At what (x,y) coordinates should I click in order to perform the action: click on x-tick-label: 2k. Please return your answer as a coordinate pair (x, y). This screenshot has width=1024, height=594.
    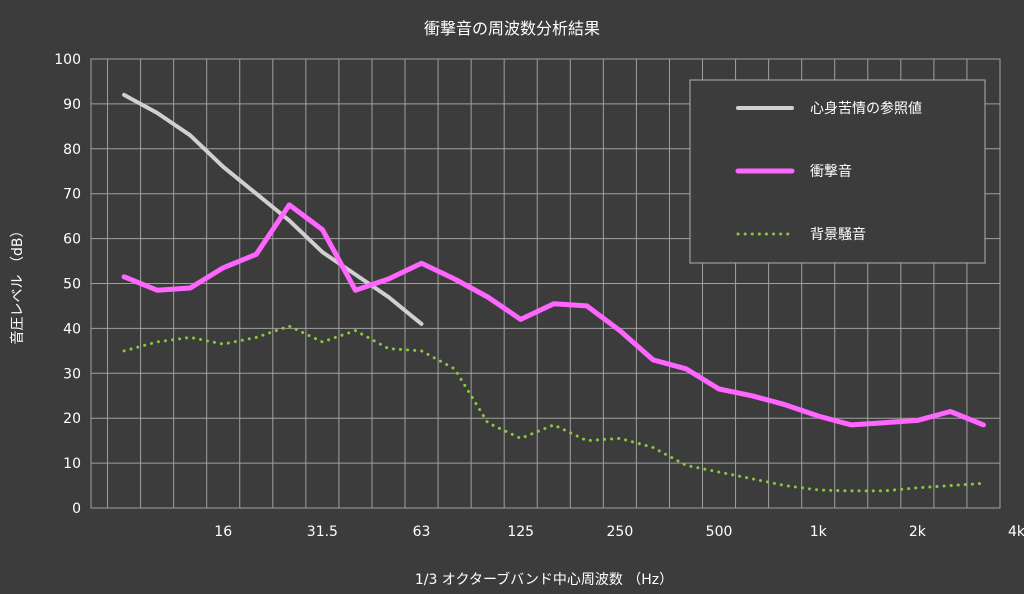
    Looking at the image, I should click on (918, 532).